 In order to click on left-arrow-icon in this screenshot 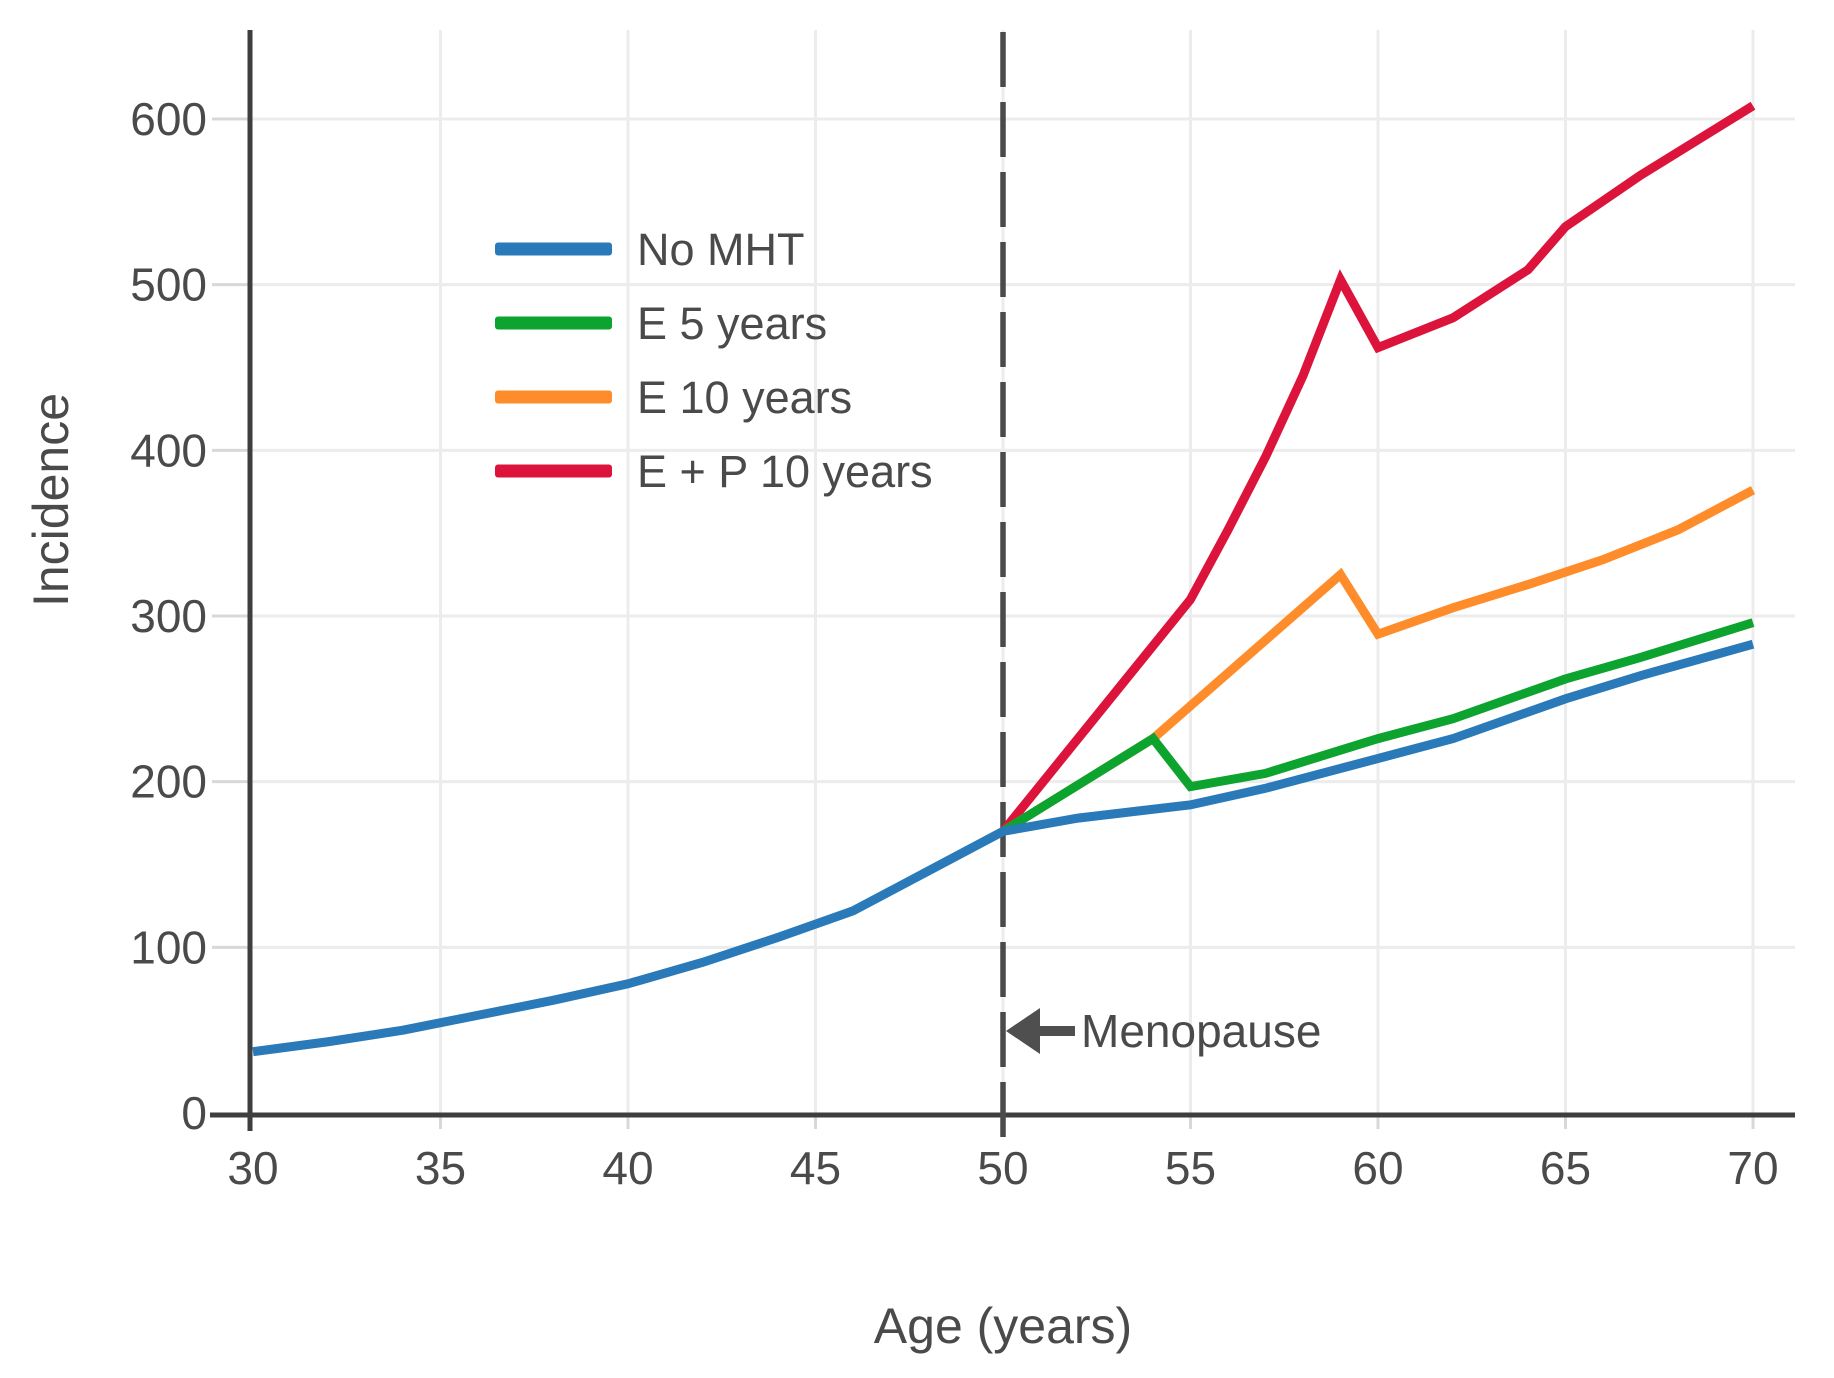, I will do `click(1040, 1031)`.